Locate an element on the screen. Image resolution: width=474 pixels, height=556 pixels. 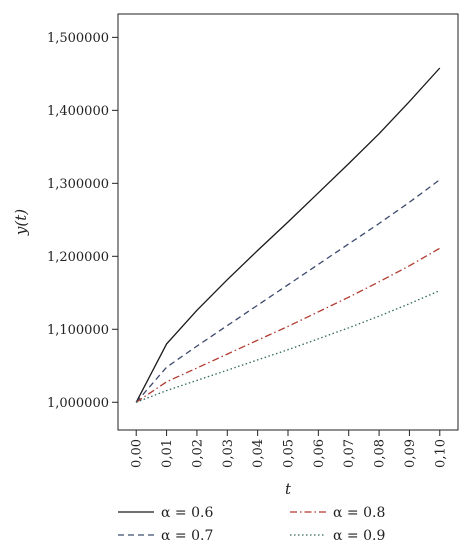
y-tick-label: 1,100000 is located at coordinates (78, 330).